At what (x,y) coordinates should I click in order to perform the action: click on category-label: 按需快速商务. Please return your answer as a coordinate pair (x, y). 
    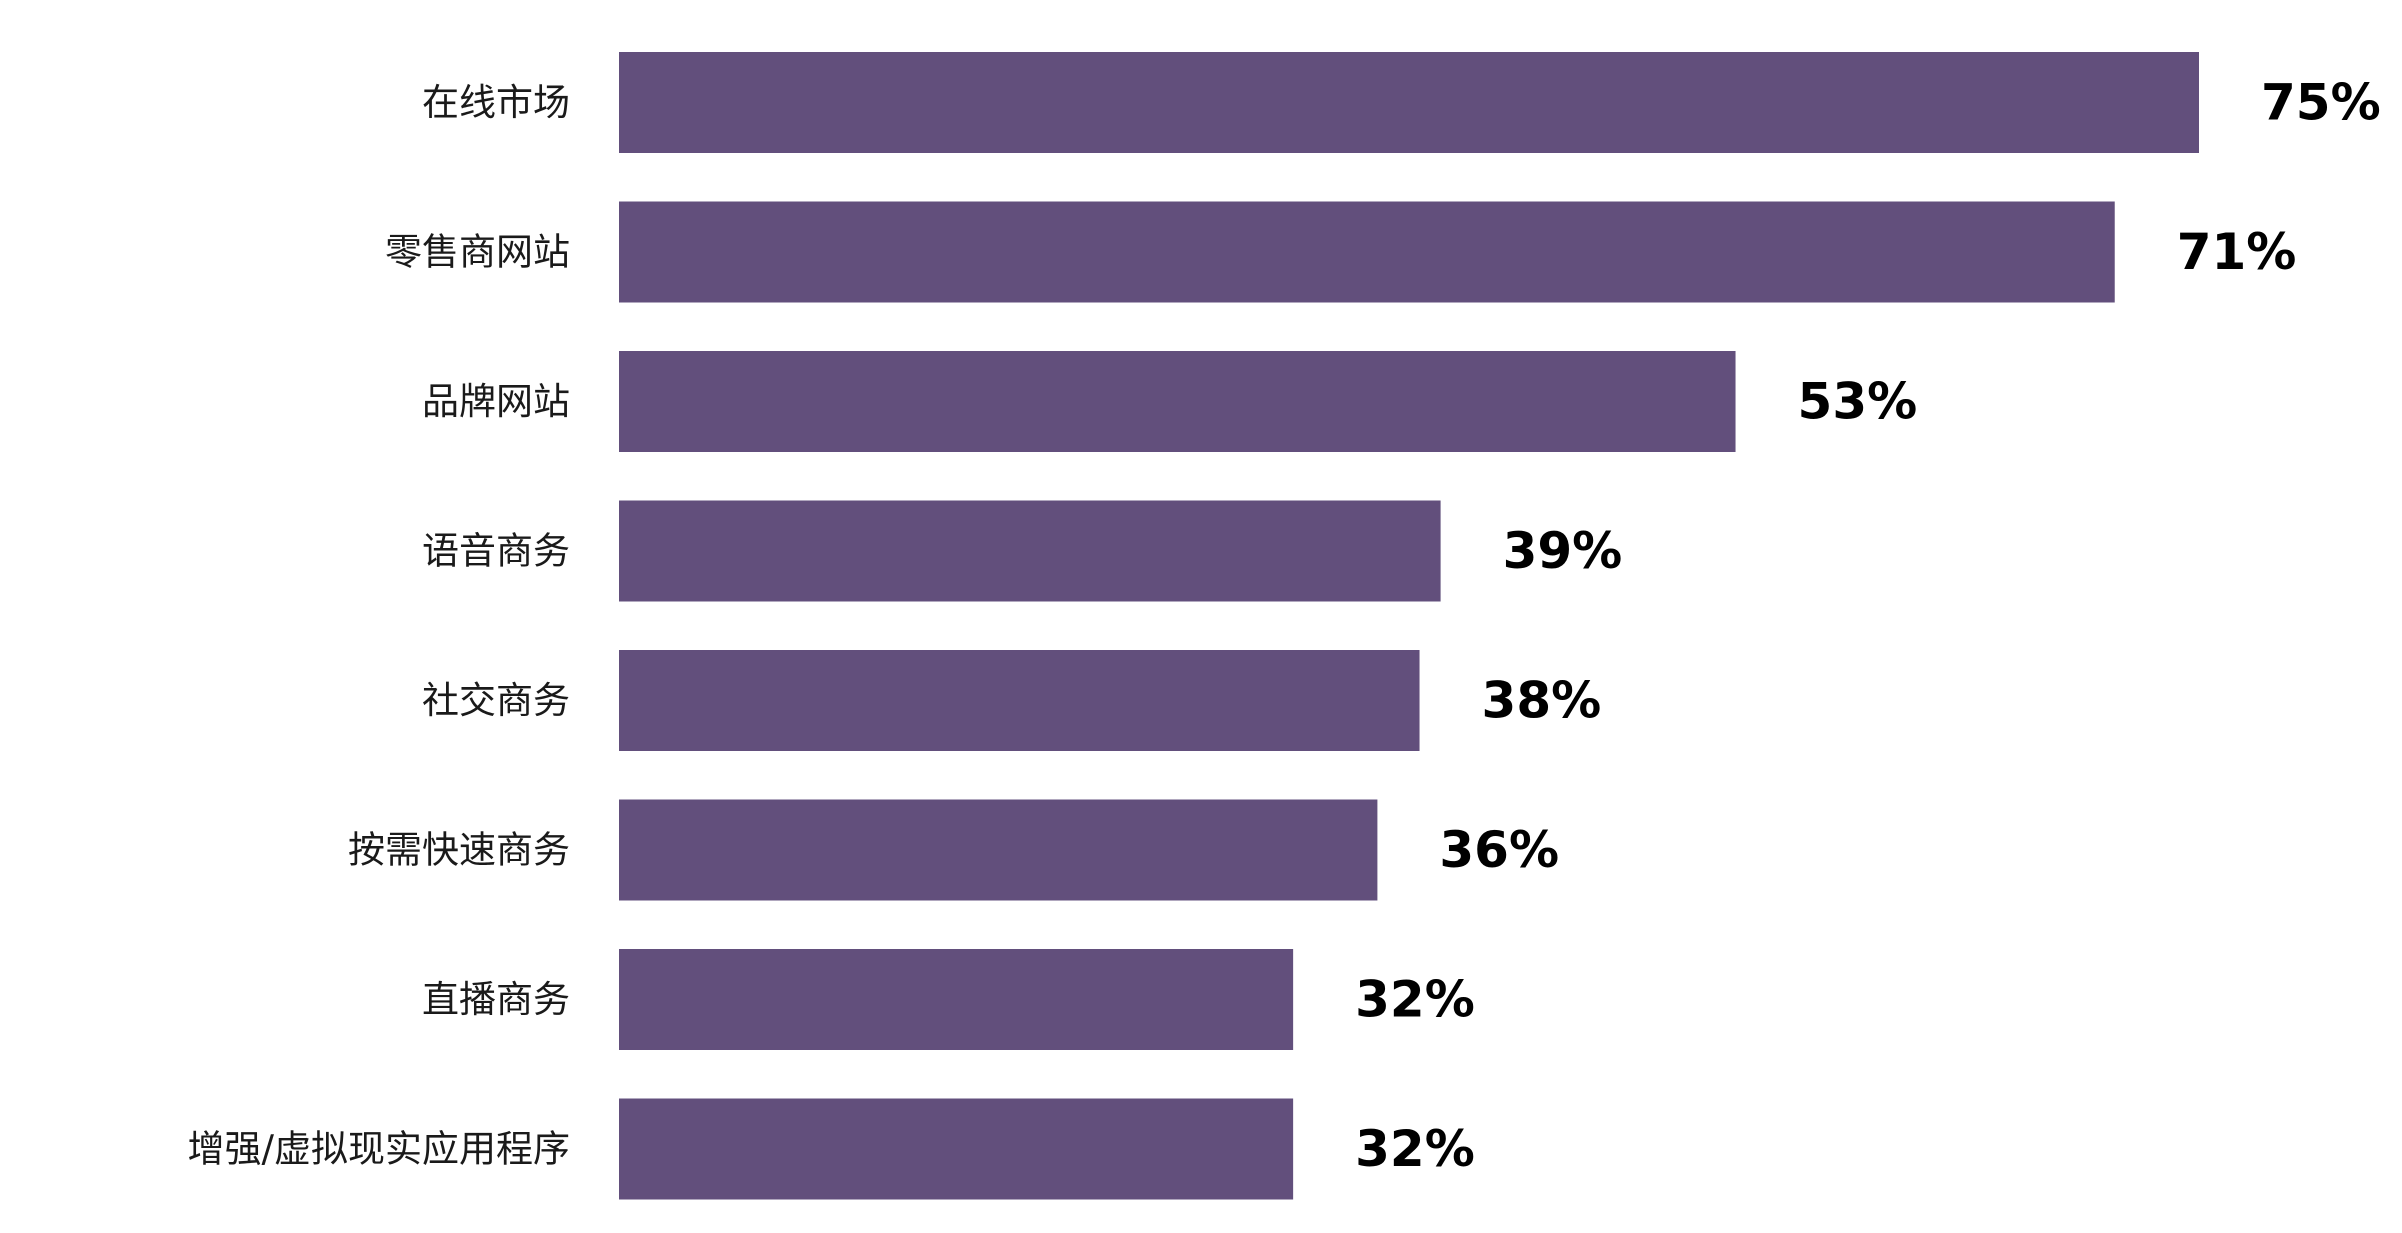
    Looking at the image, I should click on (459, 850).